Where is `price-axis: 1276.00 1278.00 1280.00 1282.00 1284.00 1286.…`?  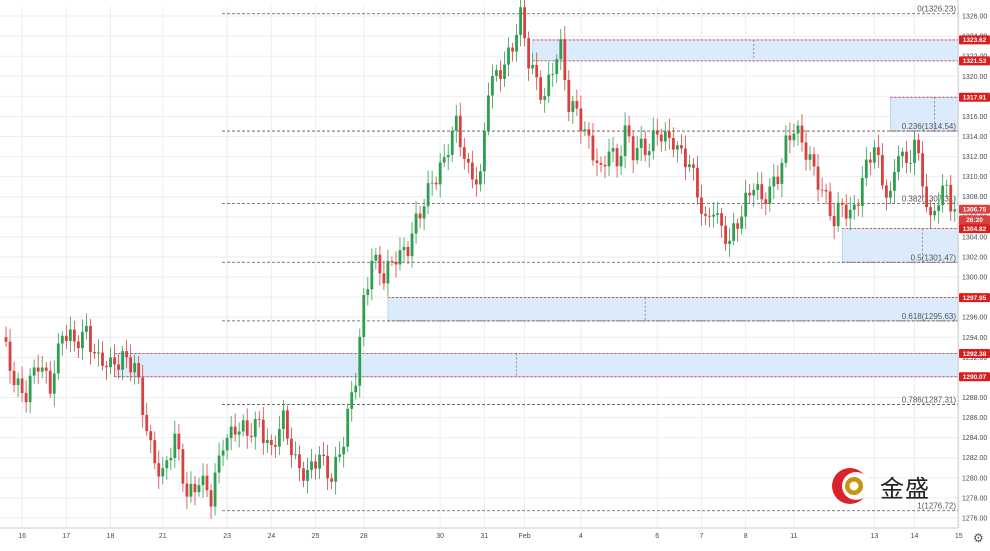 price-axis: 1276.00 1278.00 1280.00 1282.00 1284.00 1286.… is located at coordinates (972, 264).